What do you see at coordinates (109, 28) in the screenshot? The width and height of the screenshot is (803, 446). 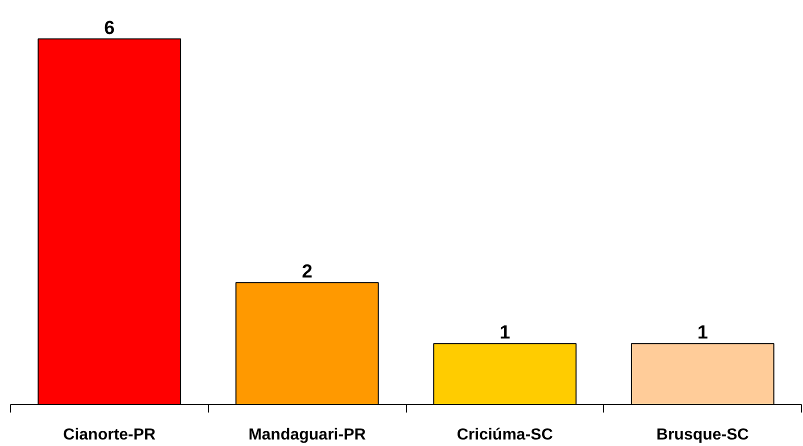 I see `data-label: 6` at bounding box center [109, 28].